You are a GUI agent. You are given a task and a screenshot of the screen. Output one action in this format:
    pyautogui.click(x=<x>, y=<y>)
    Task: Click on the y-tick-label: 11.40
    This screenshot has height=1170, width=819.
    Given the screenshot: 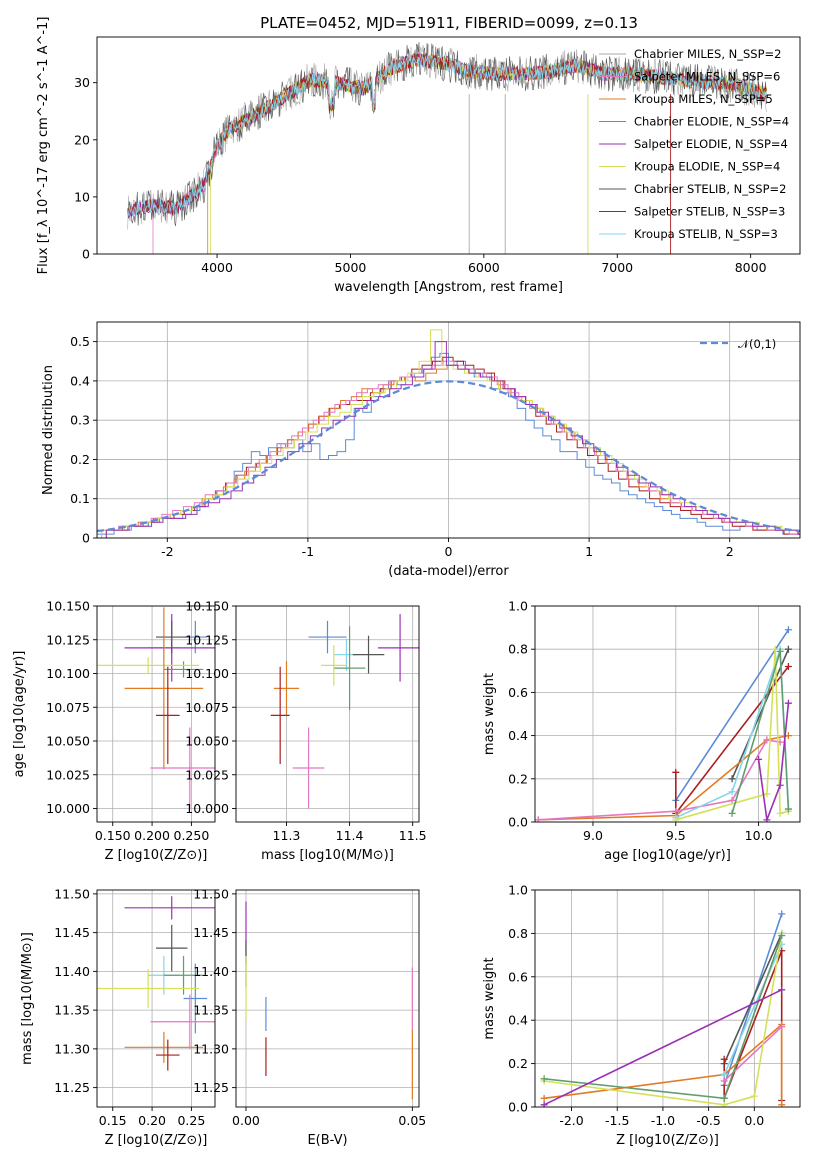 What is the action you would take?
    pyautogui.click(x=211, y=971)
    